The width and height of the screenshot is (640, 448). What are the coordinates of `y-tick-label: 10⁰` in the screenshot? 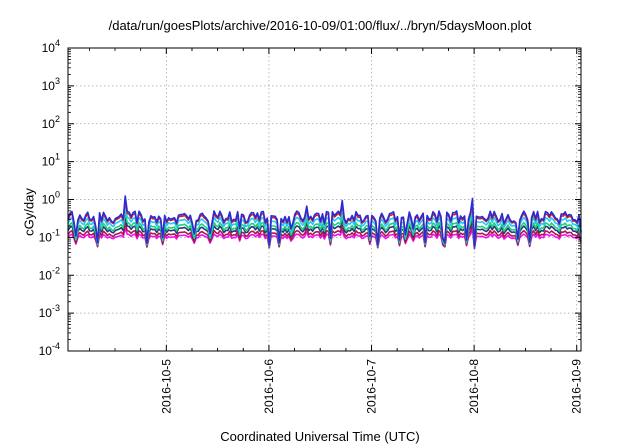 It's located at (51, 198).